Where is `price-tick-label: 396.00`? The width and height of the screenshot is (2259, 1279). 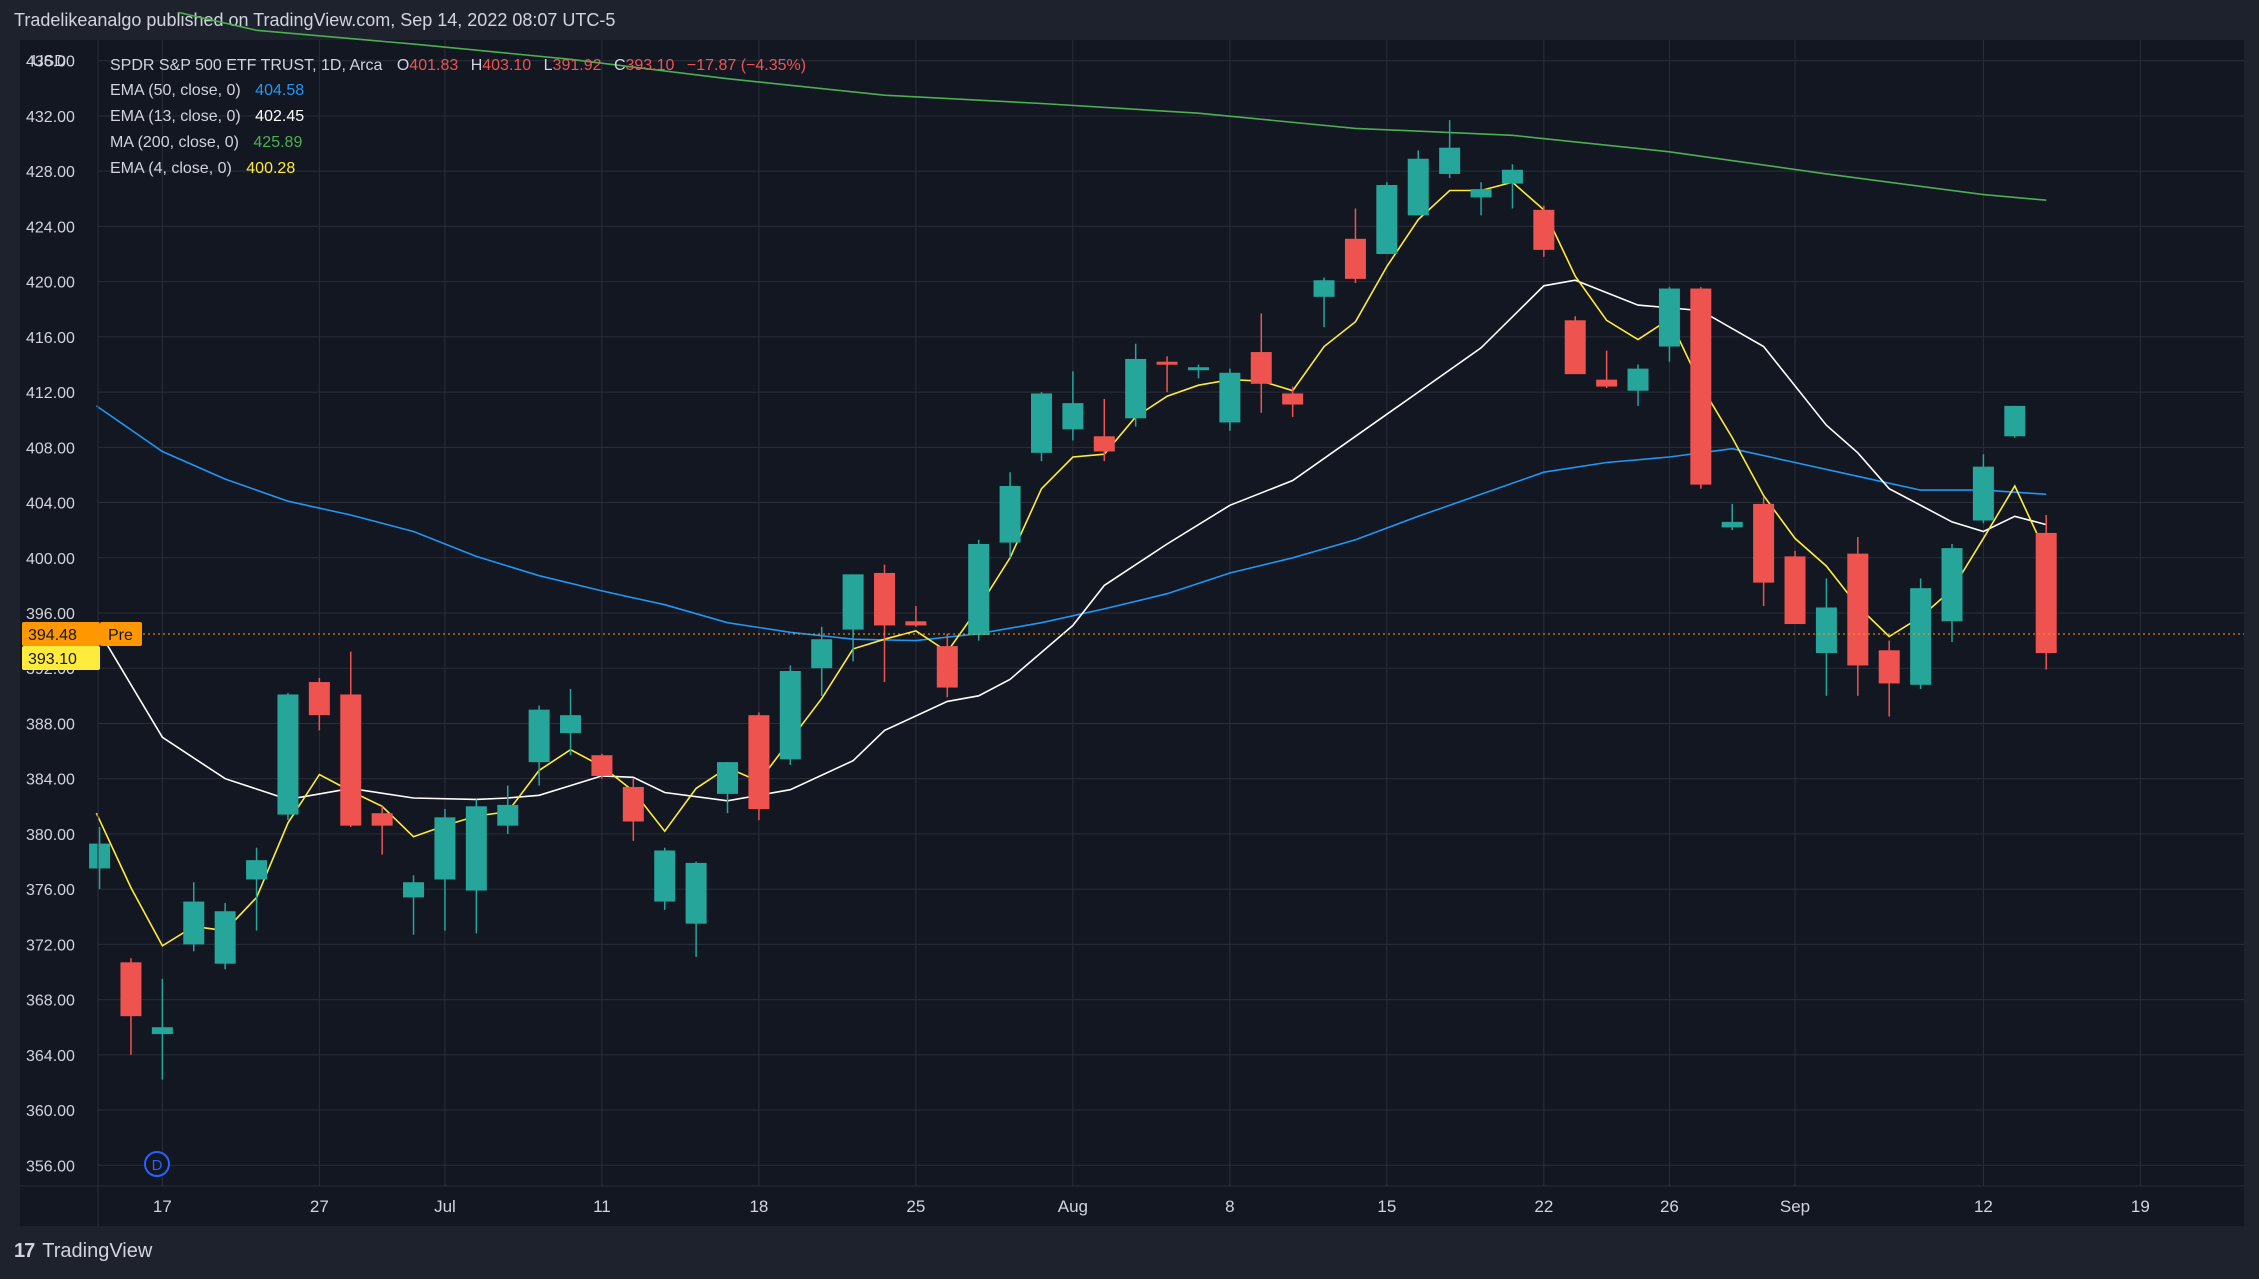
price-tick-label: 396.00 is located at coordinates (50, 614).